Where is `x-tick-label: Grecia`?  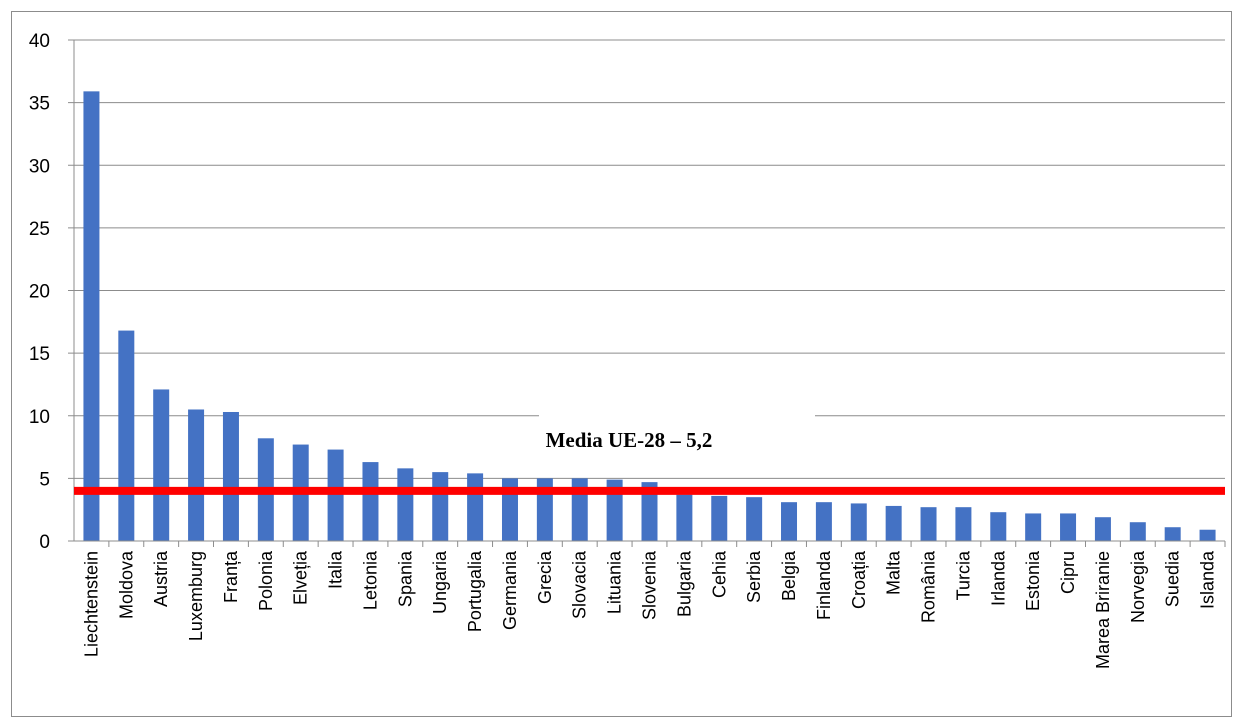
x-tick-label: Grecia is located at coordinates (545, 577).